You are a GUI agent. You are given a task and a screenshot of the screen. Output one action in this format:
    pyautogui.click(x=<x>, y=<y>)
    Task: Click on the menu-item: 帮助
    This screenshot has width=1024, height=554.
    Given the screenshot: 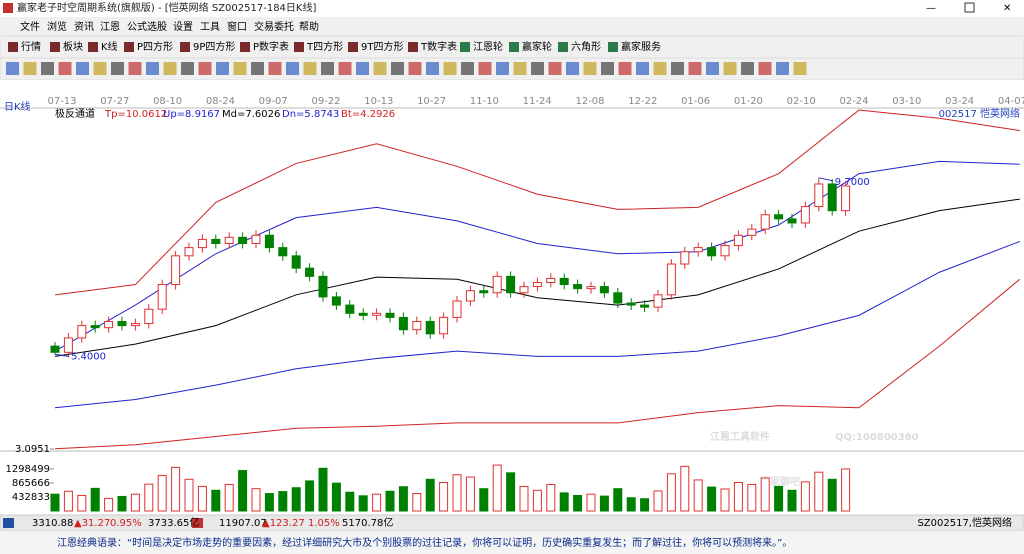 What is the action you would take?
    pyautogui.click(x=309, y=26)
    